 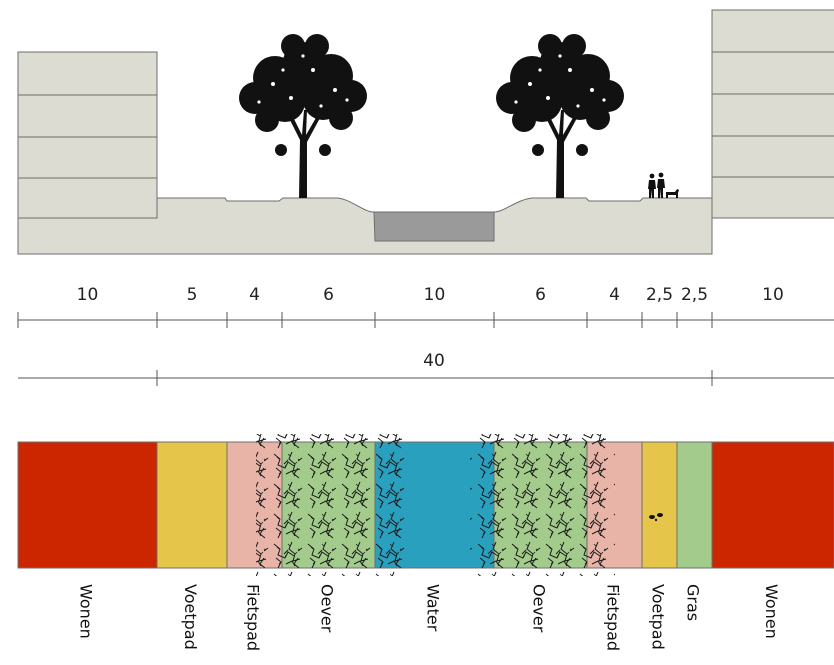 I want to click on zone-label: Gras, so click(x=693, y=602).